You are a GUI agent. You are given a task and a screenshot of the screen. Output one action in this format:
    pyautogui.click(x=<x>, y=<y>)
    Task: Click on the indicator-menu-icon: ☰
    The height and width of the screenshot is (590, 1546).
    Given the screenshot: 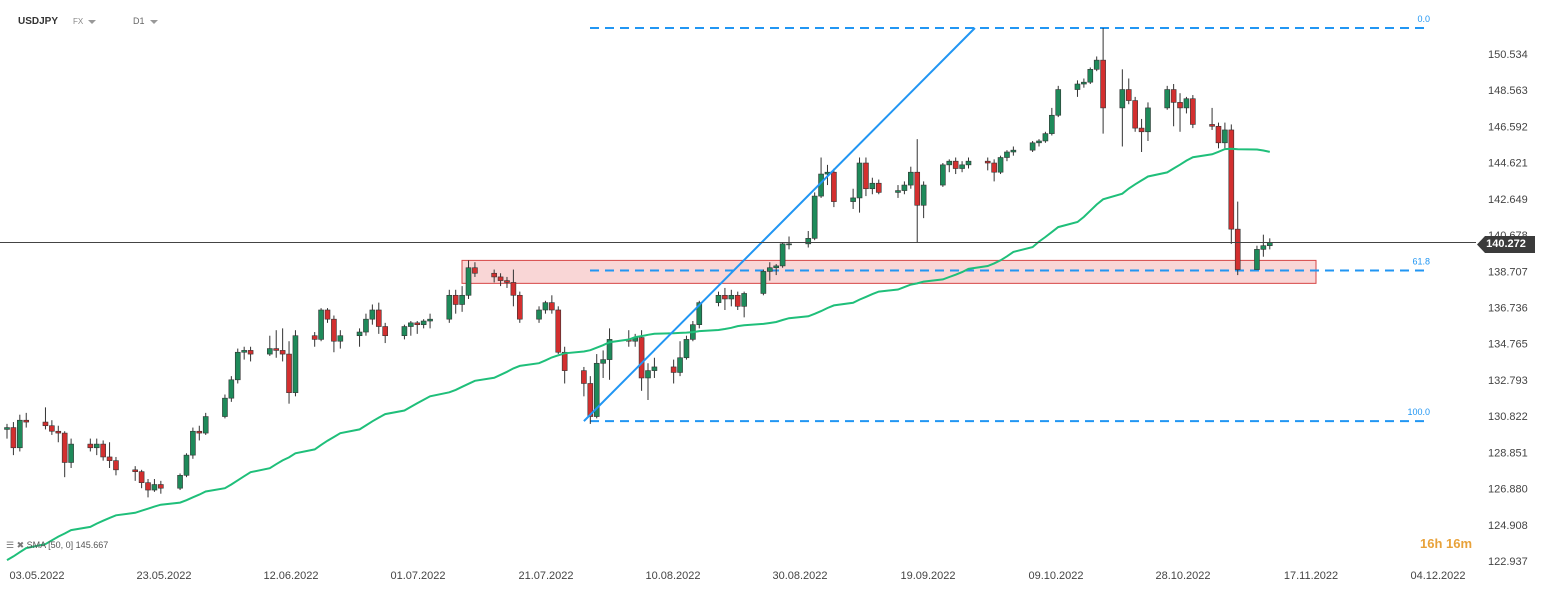 What is the action you would take?
    pyautogui.click(x=10, y=545)
    